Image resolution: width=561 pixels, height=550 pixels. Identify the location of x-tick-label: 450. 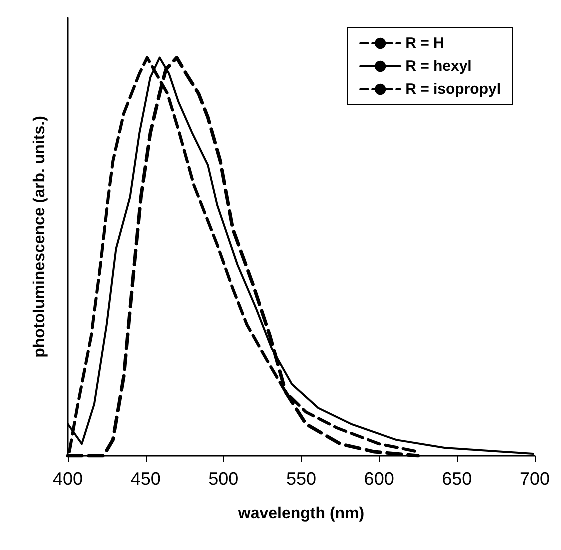
(145, 479).